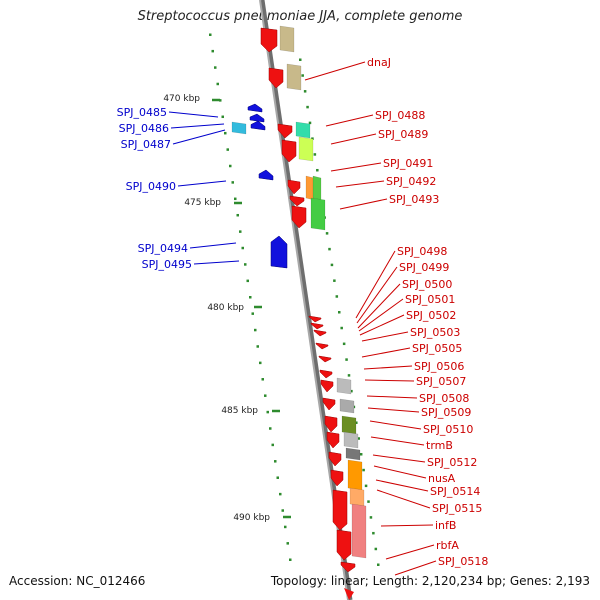 This screenshot has width=600, height=600. What do you see at coordinates (163, 248) in the screenshot?
I see `gene-label-reverse: SPJ_0494` at bounding box center [163, 248].